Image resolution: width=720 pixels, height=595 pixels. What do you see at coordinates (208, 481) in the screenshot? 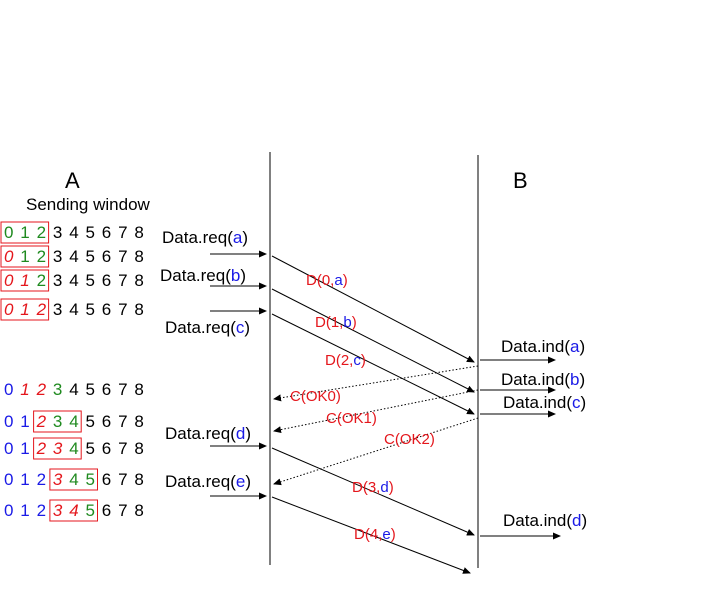
I see `request-label: Data.req(e)` at bounding box center [208, 481].